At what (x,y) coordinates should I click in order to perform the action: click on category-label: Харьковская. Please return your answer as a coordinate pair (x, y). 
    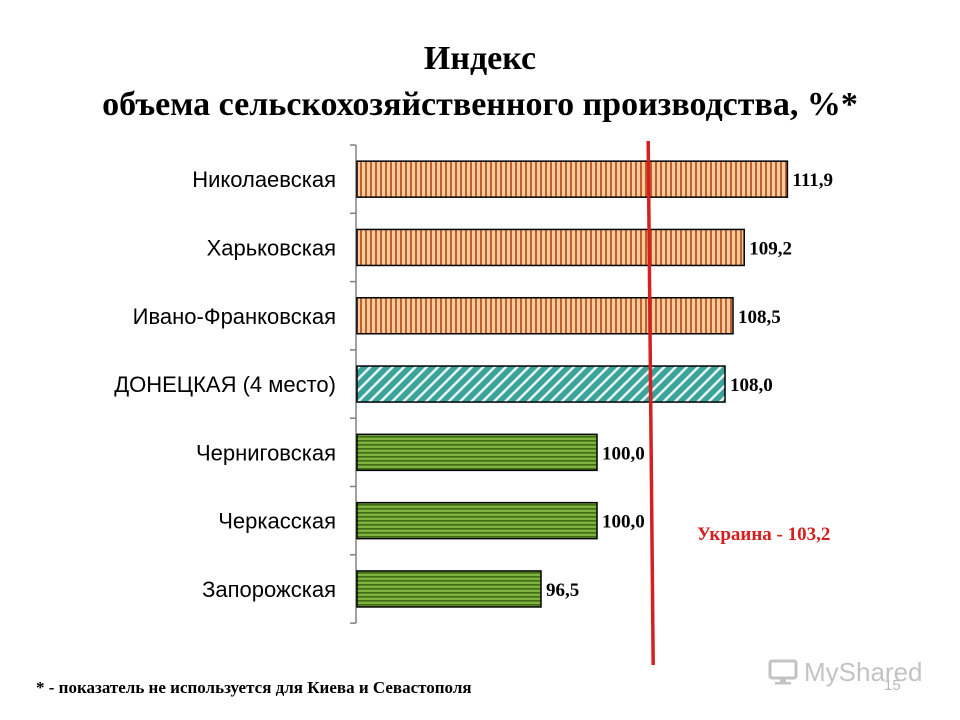
    Looking at the image, I should click on (271, 247).